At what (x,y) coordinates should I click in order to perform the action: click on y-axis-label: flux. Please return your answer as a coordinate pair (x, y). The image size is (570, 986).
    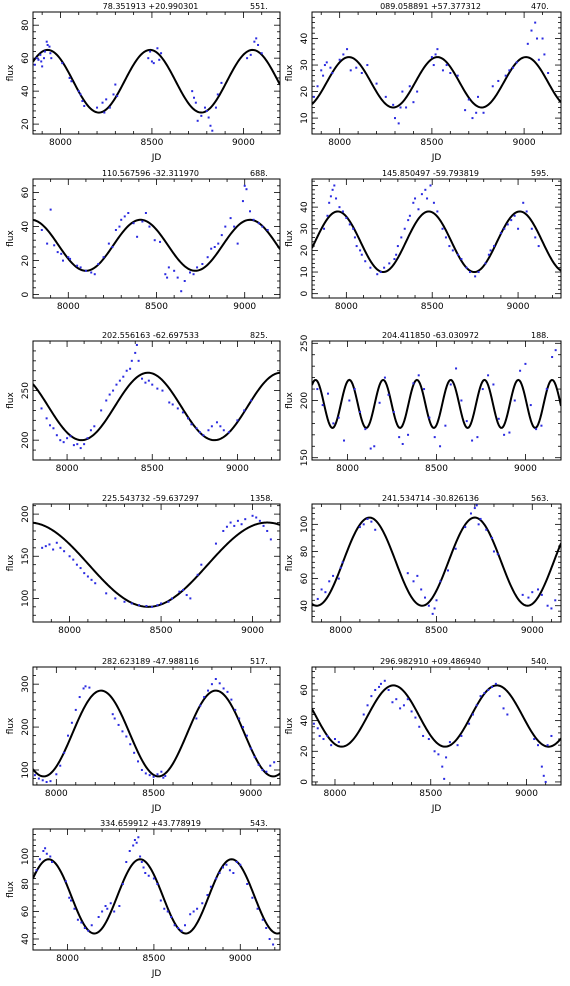
    Looking at the image, I should click on (11, 888).